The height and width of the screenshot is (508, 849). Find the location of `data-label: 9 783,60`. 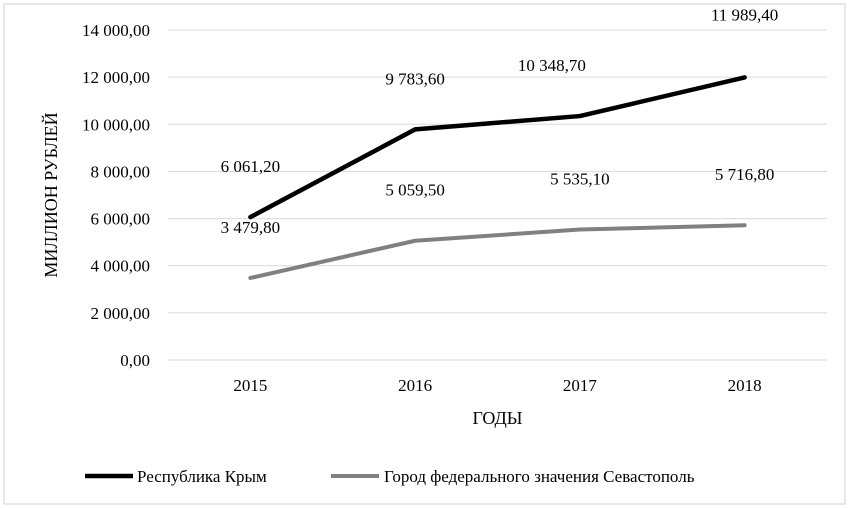

data-label: 9 783,60 is located at coordinates (415, 78).